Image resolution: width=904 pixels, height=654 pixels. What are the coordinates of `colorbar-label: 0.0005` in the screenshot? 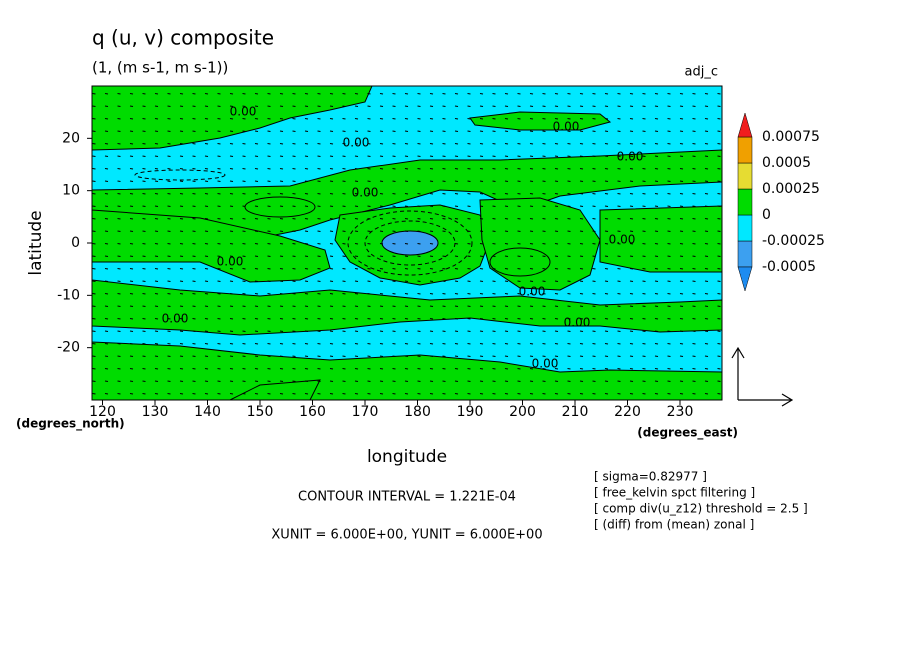 It's located at (786, 163).